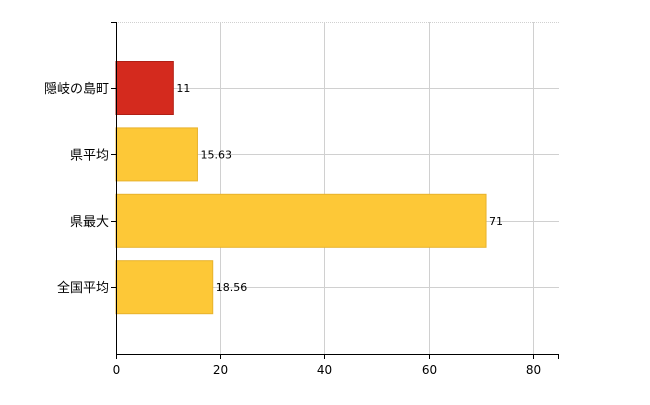  What do you see at coordinates (232, 287) in the screenshot?
I see `data-label-4: 18.56` at bounding box center [232, 287].